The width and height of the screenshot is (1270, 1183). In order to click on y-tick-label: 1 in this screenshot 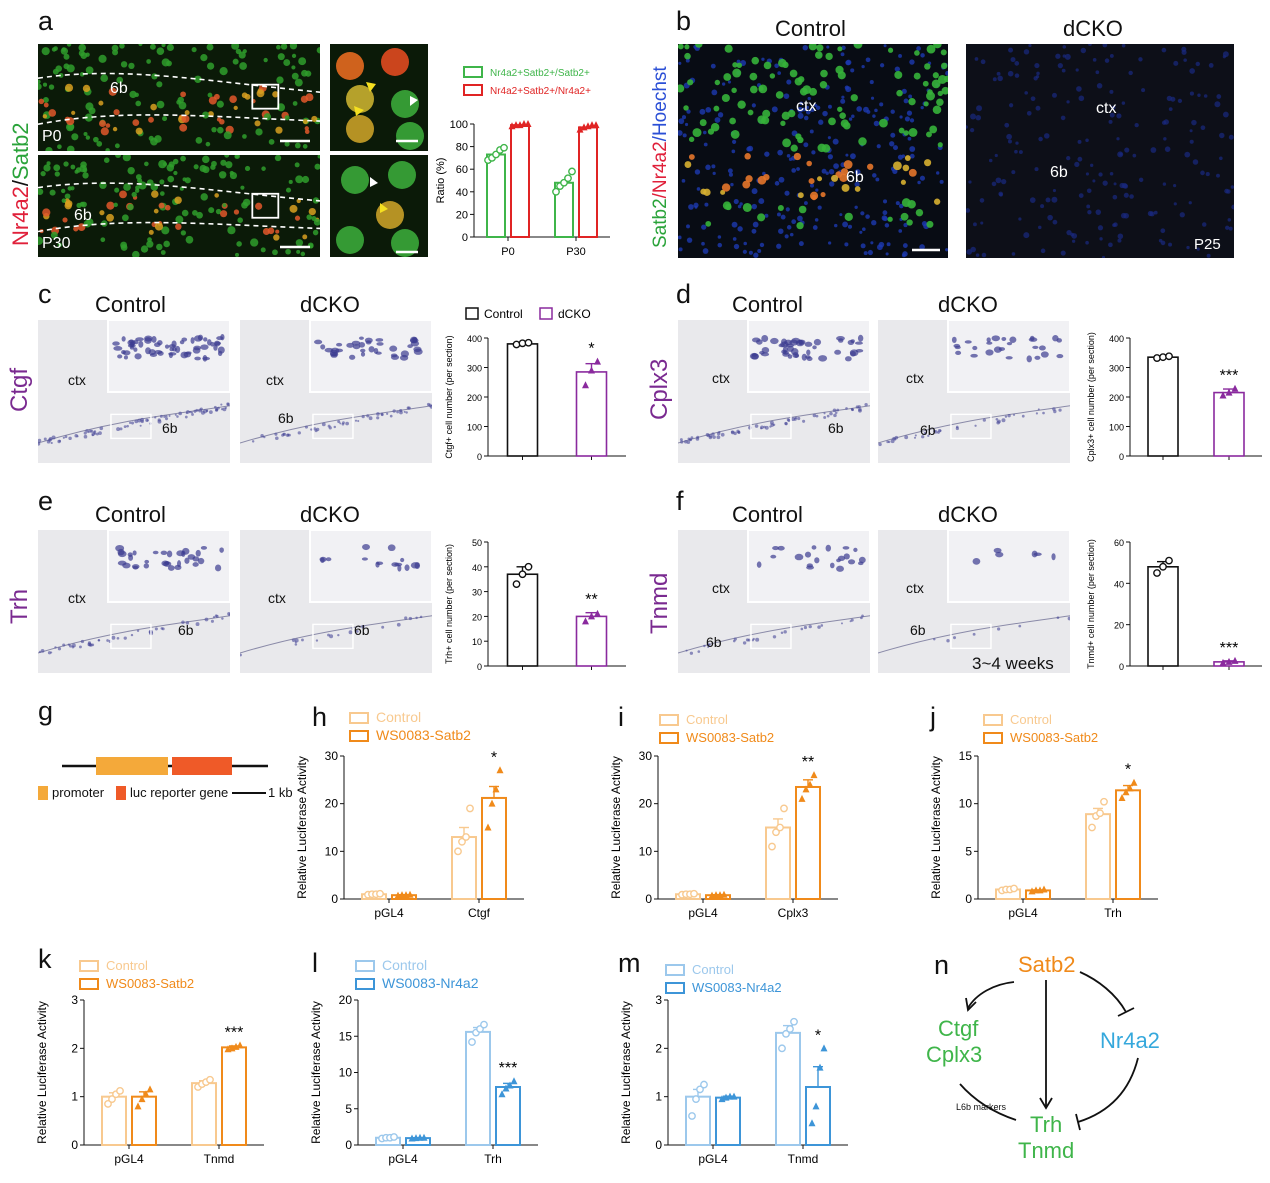, I will do `click(74, 1097)`.